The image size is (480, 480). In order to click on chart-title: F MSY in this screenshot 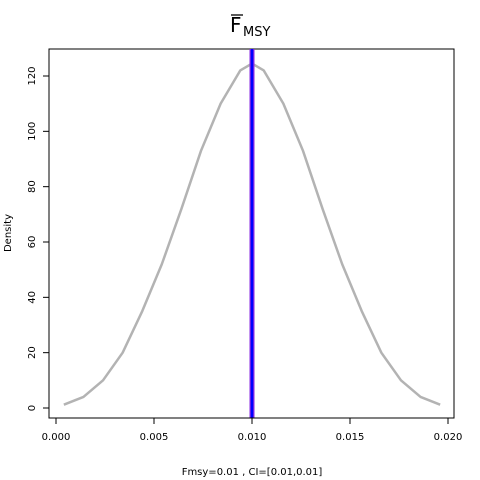, I will do `click(250, 26)`.